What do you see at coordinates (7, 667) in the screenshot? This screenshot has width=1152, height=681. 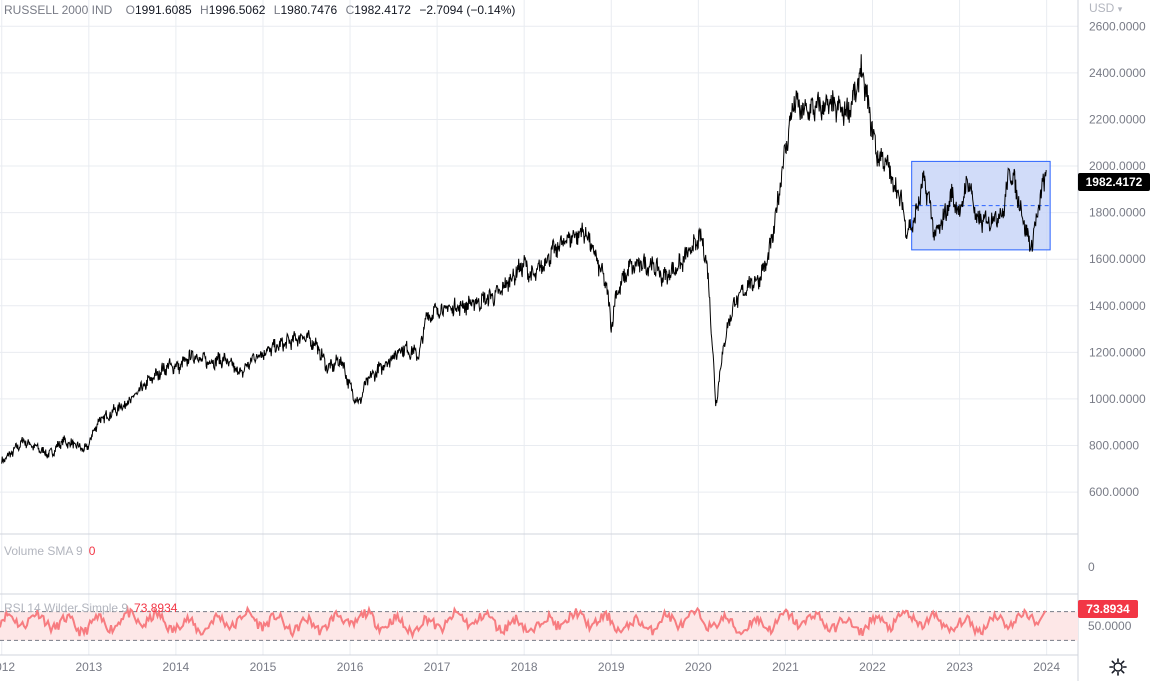 I see `x-tick-label: 2012` at bounding box center [7, 667].